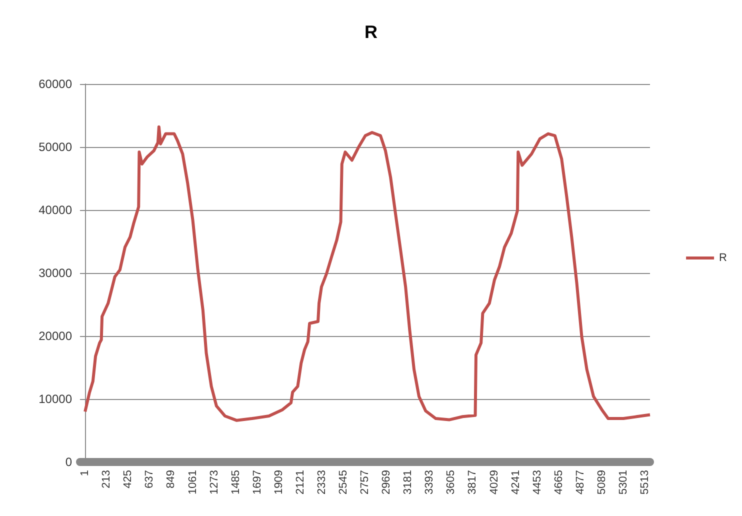 The height and width of the screenshot is (516, 742). I want to click on x-tick-label: 4877, so click(580, 482).